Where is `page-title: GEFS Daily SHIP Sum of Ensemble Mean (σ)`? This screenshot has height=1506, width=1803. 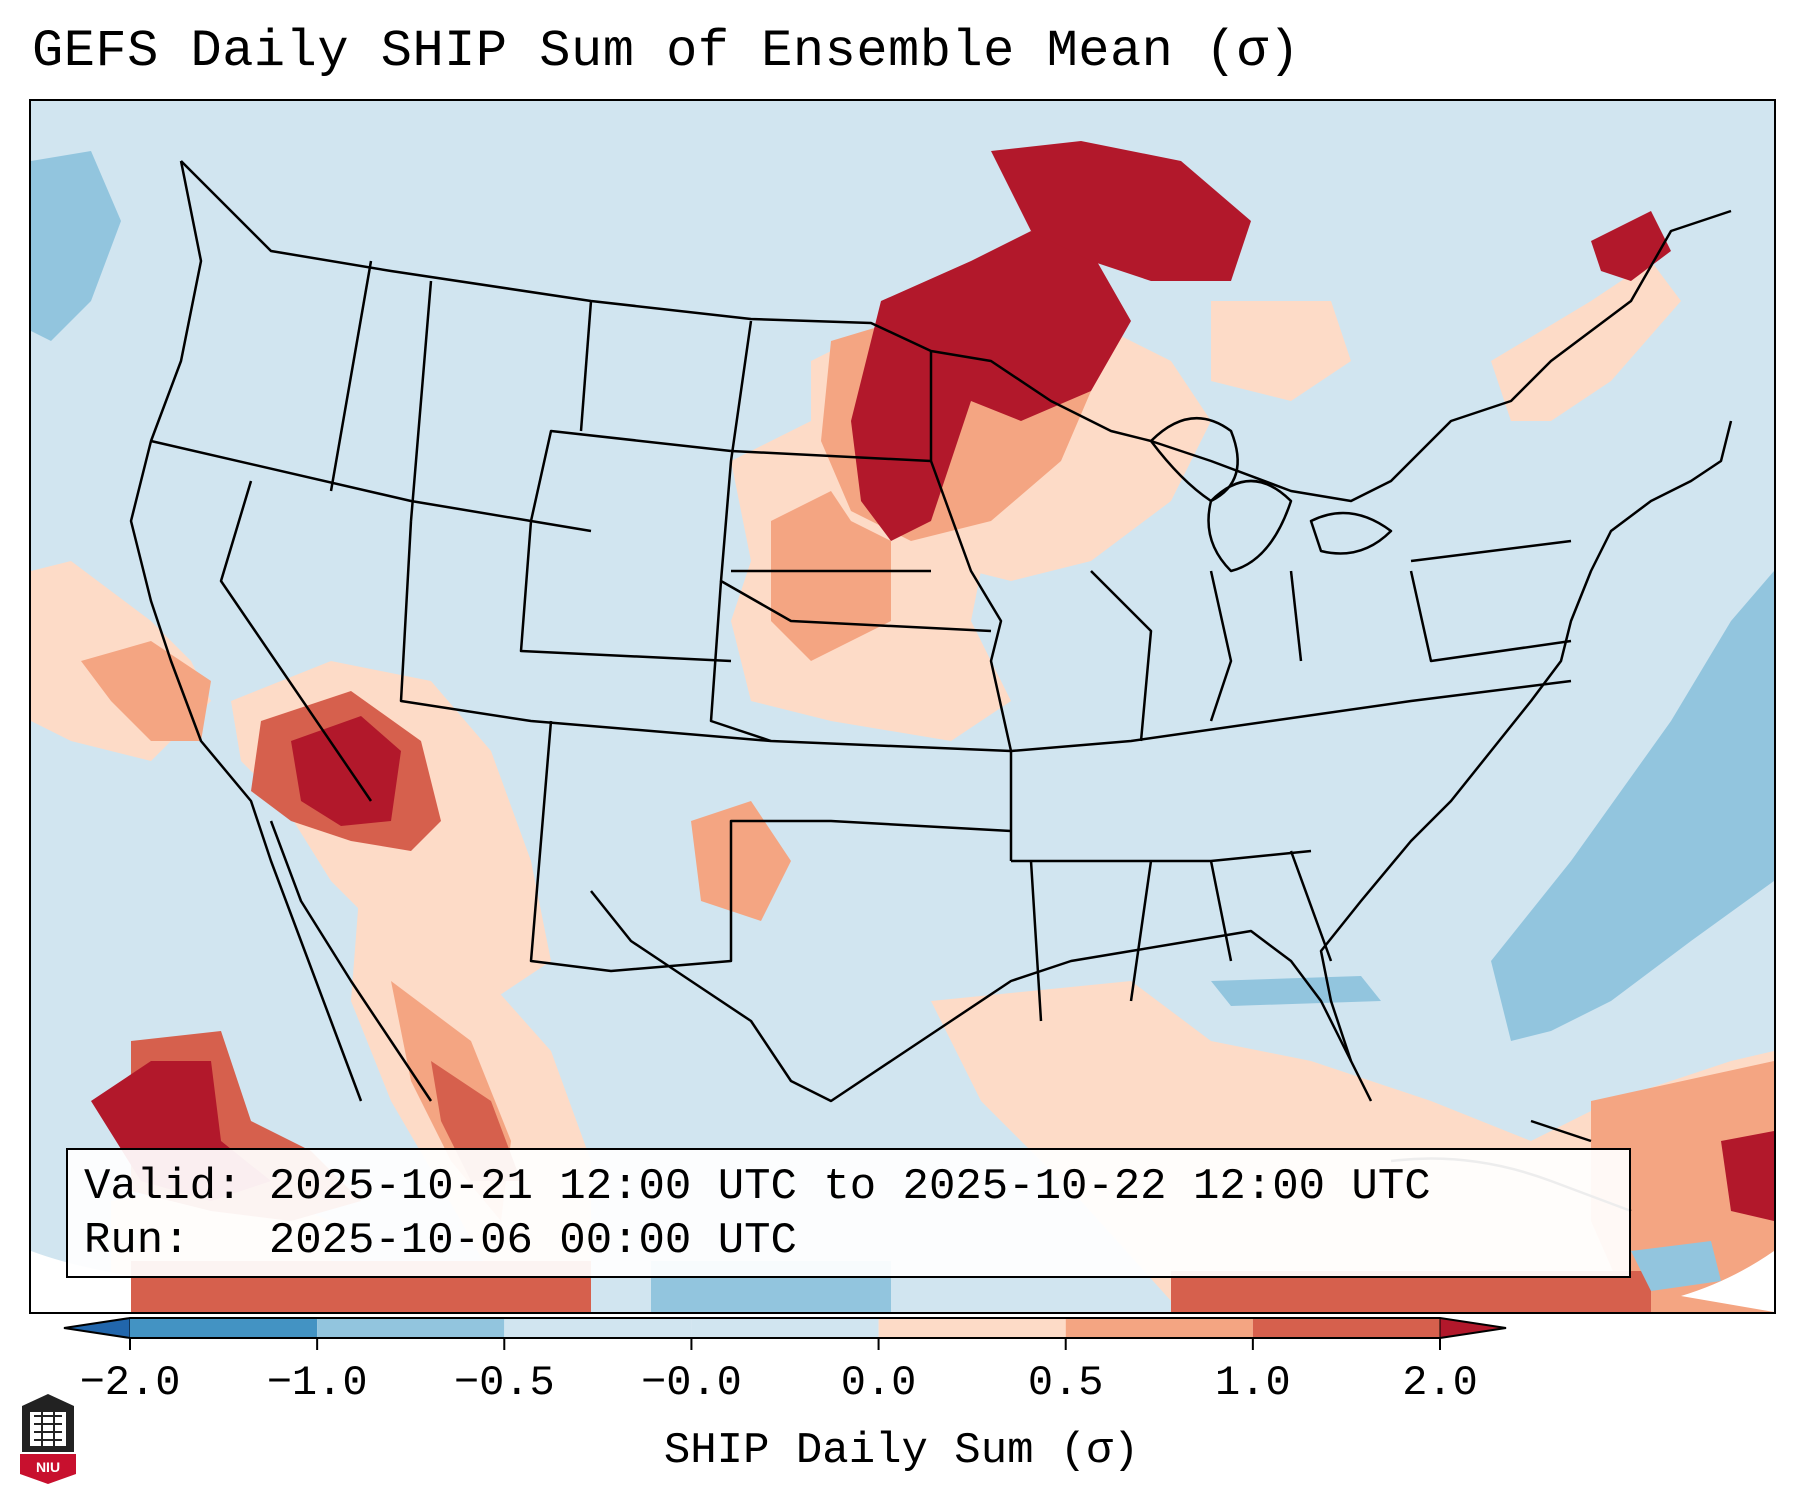 page-title: GEFS Daily SHIP Sum of Ensemble Mean (σ) is located at coordinates (666, 51).